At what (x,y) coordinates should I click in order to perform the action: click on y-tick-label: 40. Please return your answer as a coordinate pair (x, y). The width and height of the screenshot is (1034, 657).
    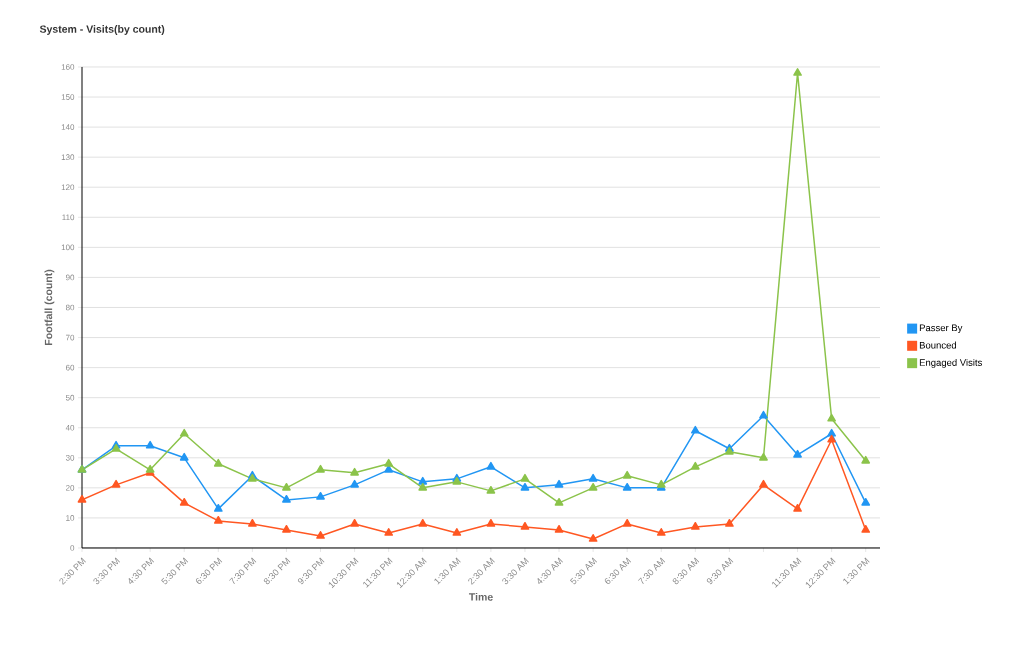
    Looking at the image, I should click on (70, 427).